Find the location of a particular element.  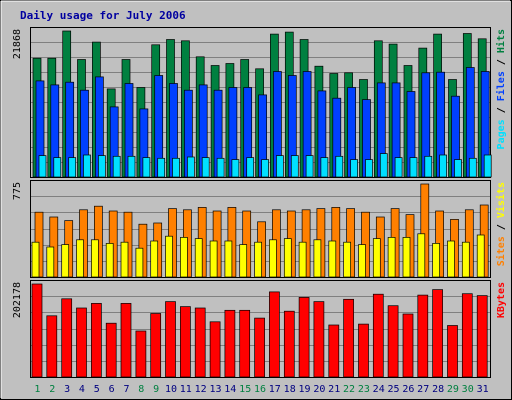

x-tick-label: 24 is located at coordinates (379, 389).